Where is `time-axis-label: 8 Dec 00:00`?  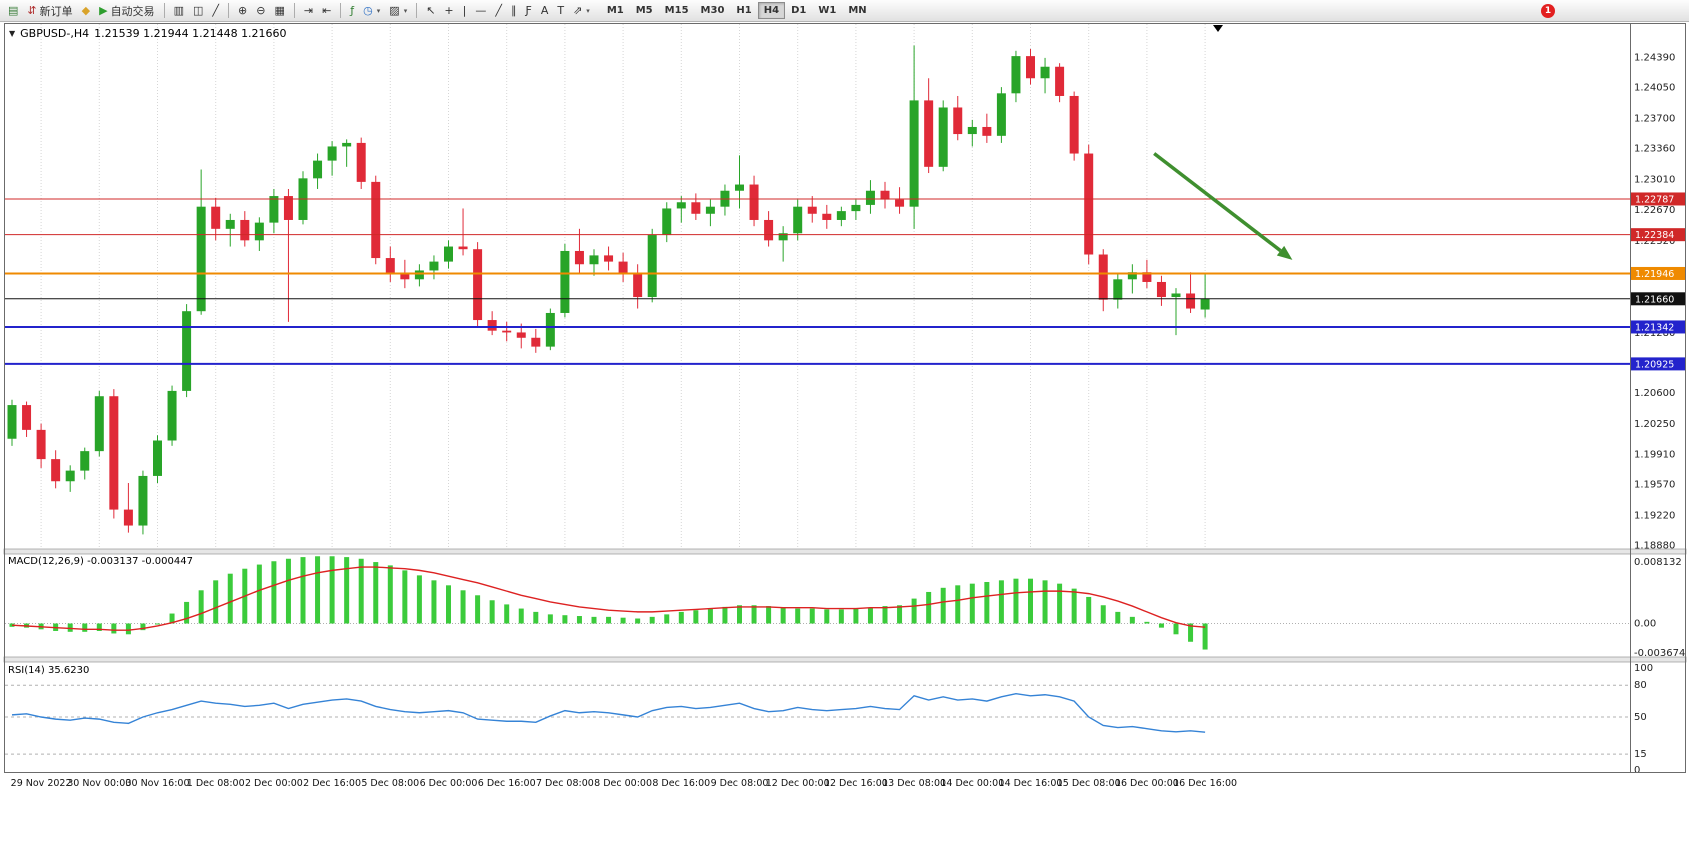
time-axis-label: 8 Dec 00:00 is located at coordinates (623, 783).